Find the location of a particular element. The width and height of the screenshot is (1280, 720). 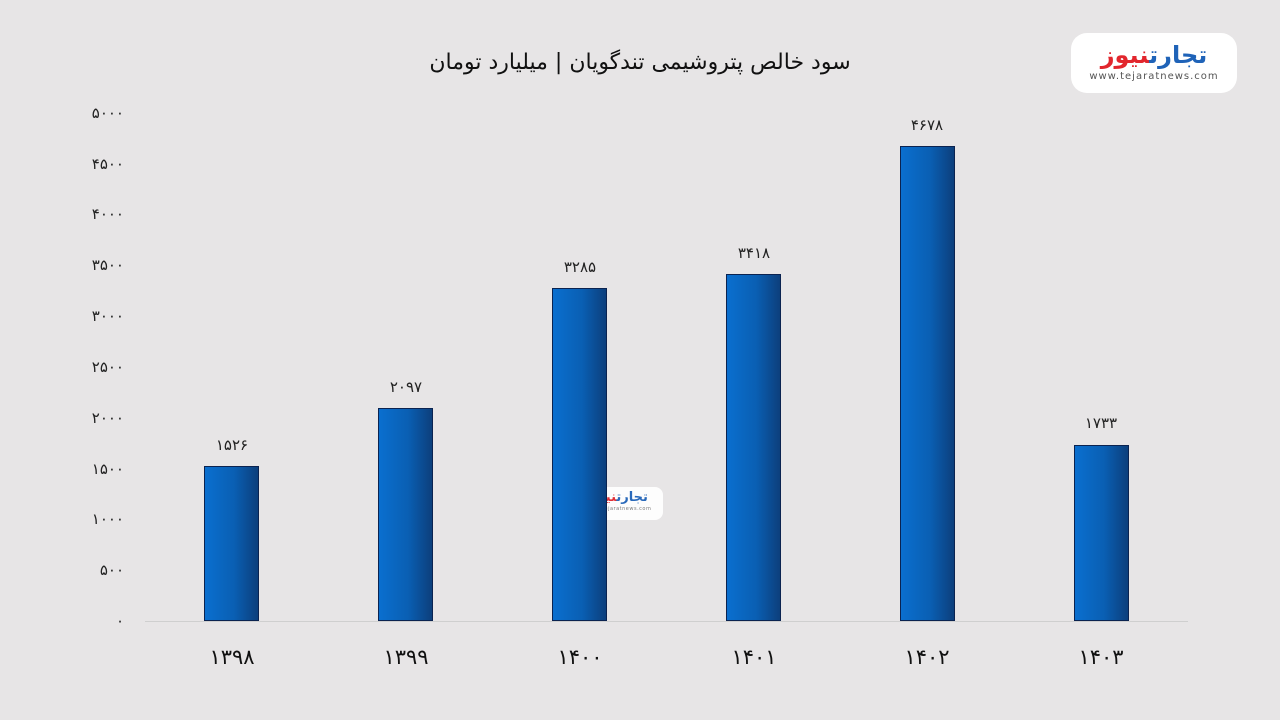

x-label: ۱۴۰۳ is located at coordinates (1101, 657).